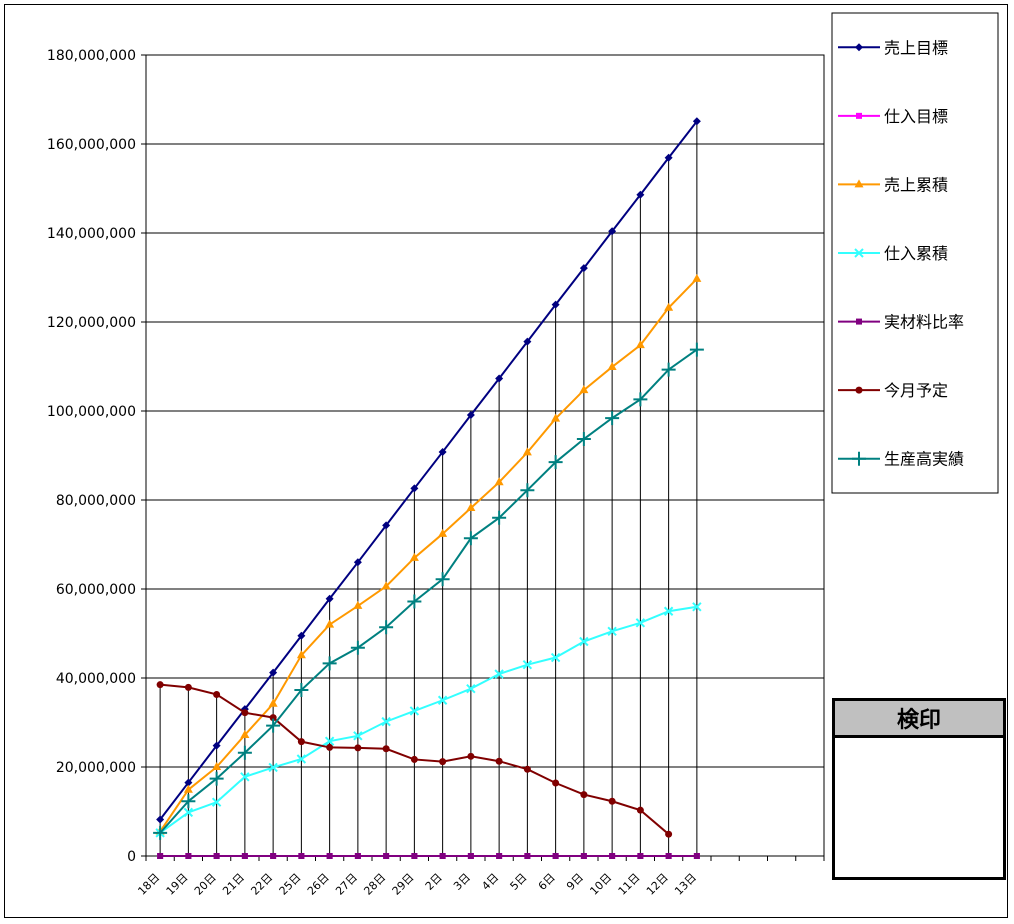 The width and height of the screenshot is (1014, 924). Describe the element at coordinates (261, 884) in the screenshot. I see `x-tick-label: 22日` at that location.